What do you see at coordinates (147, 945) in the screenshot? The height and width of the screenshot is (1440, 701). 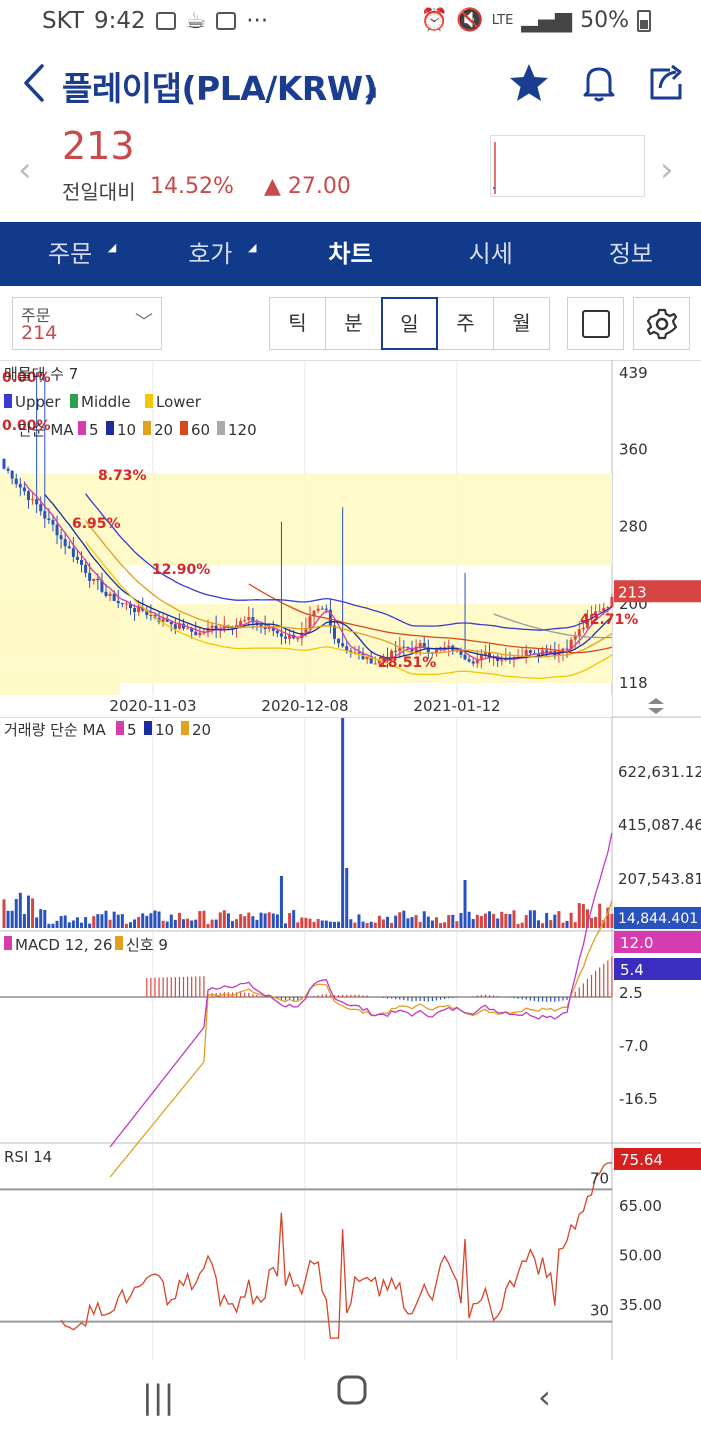 I see `legend-macd-signal: 신호 9` at bounding box center [147, 945].